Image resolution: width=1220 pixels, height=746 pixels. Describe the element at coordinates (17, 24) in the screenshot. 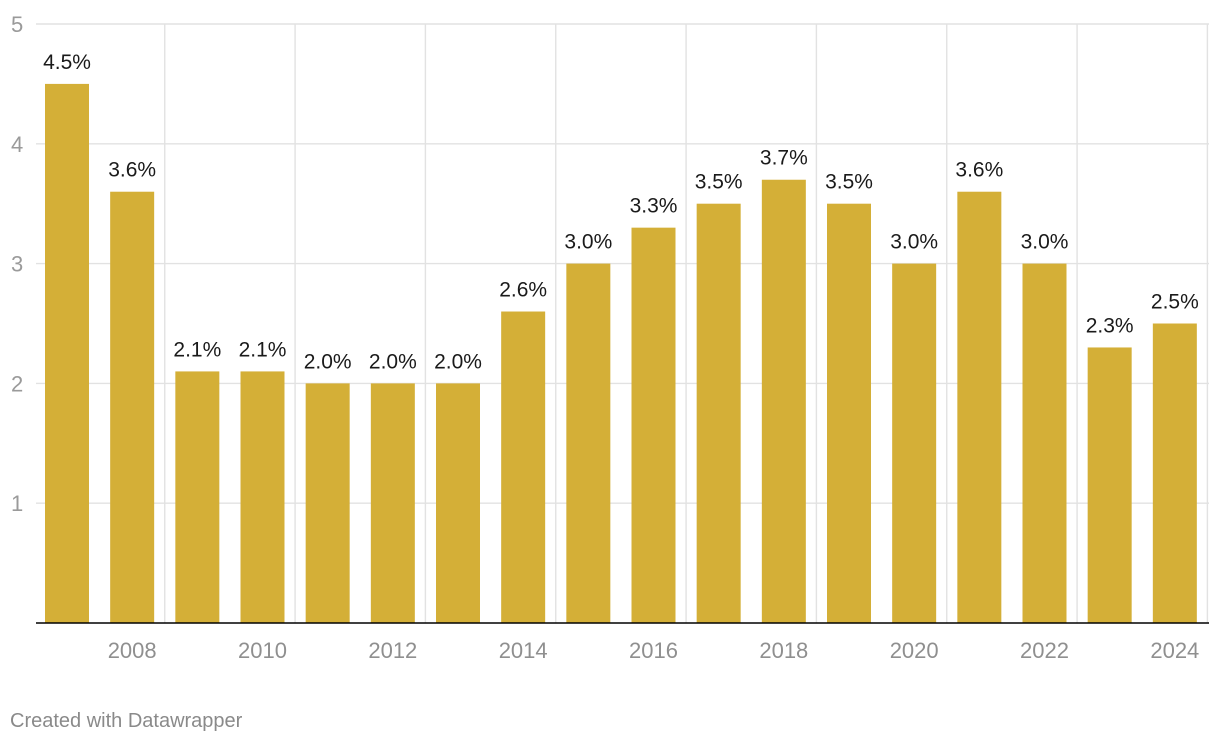

I see `y-tick-label: 5` at that location.